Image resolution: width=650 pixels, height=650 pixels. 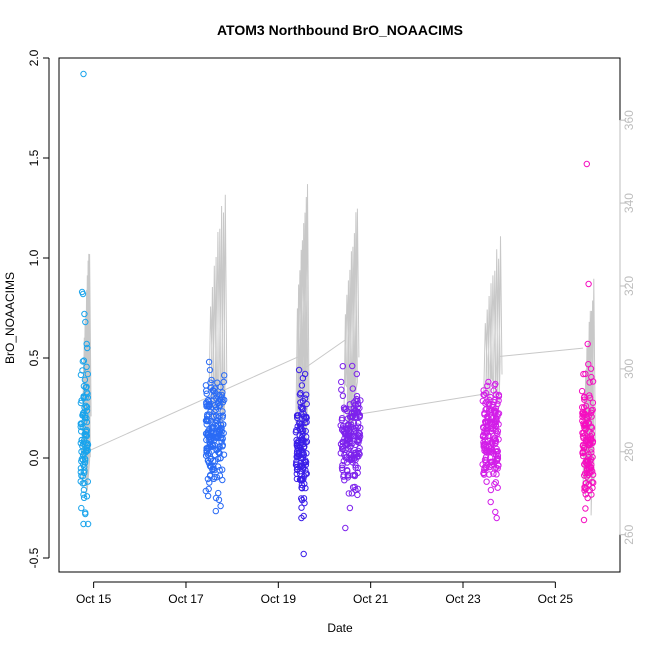 I want to click on chart-title: ATOM3 Northbound BrO_NOAACIMS, so click(x=340, y=30).